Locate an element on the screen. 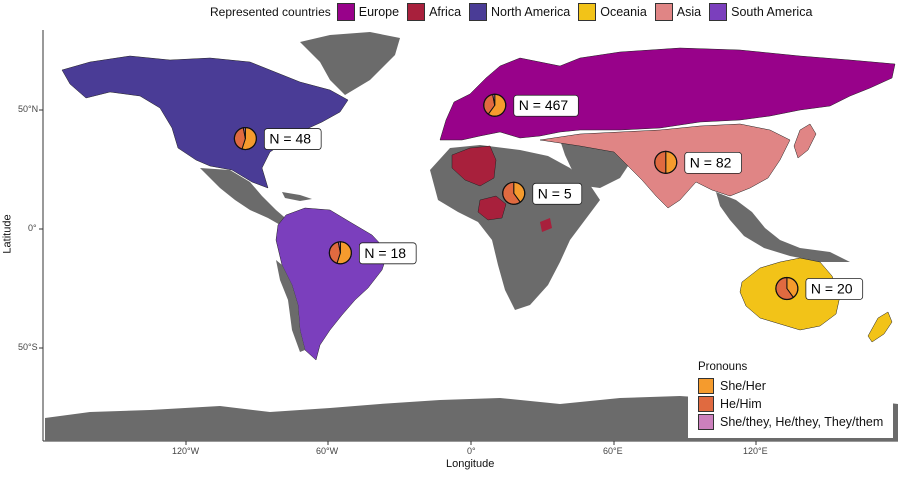  sample-size-label: N = 467 is located at coordinates (544, 105).